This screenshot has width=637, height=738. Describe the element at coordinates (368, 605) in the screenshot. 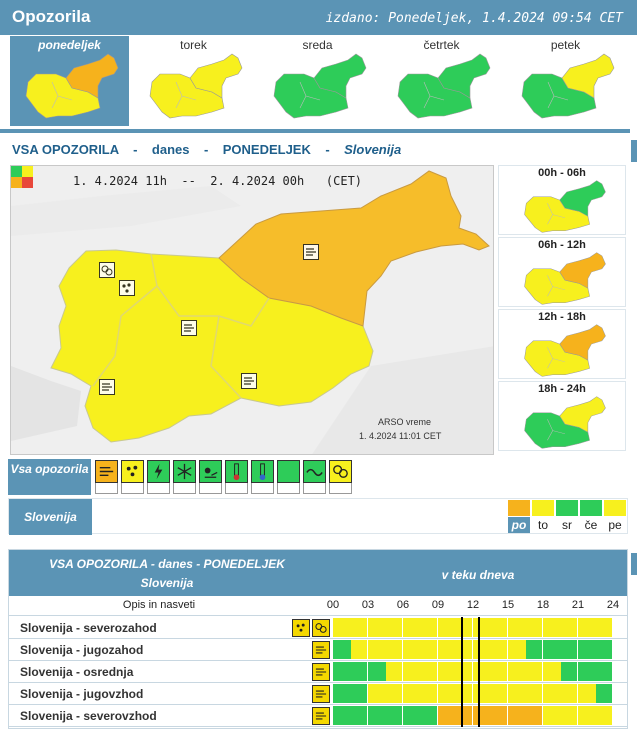

I see `timeline-tick: 03` at that location.